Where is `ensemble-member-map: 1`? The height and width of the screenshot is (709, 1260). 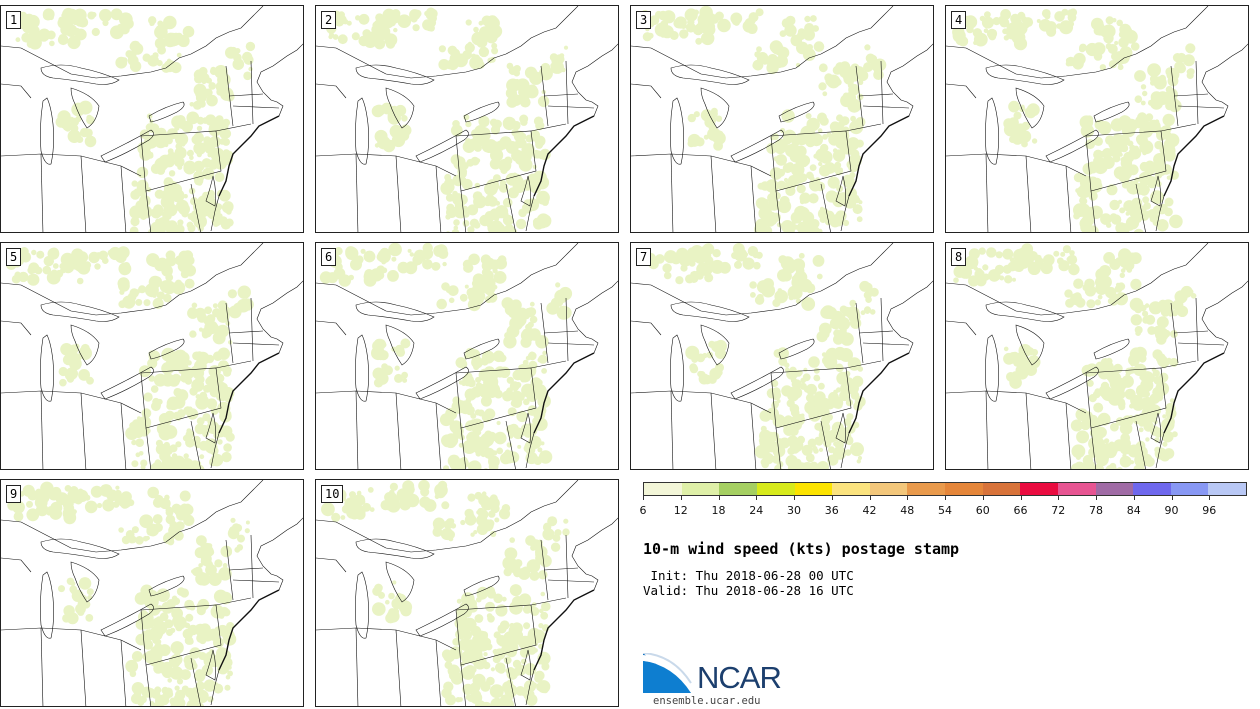
ensemble-member-map: 1 is located at coordinates (152, 119).